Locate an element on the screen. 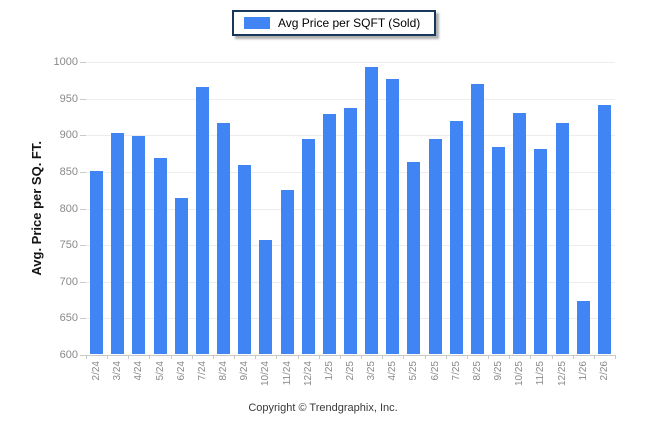 This screenshot has height=434, width=646. y-tick-label: 1000 is located at coordinates (65, 62).